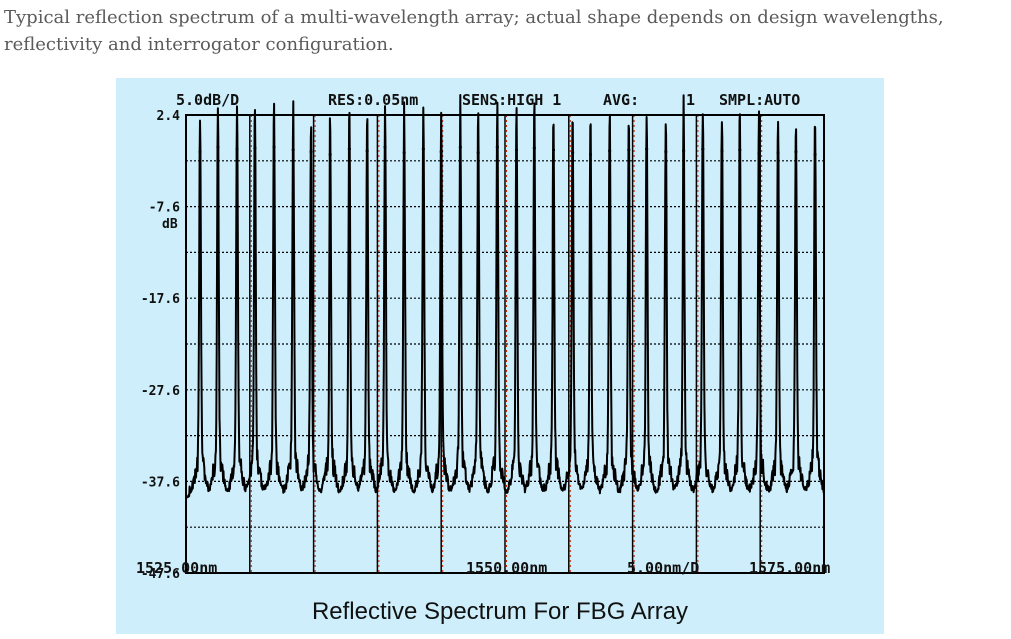 The height and width of the screenshot is (639, 1011). What do you see at coordinates (759, 100) in the screenshot?
I see `sampling-readout: SMPL:AUTO` at bounding box center [759, 100].